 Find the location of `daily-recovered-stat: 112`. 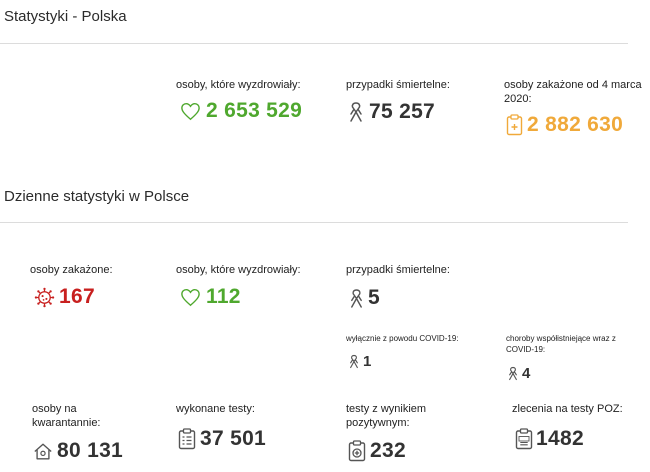

daily-recovered-stat: 112 is located at coordinates (210, 297).